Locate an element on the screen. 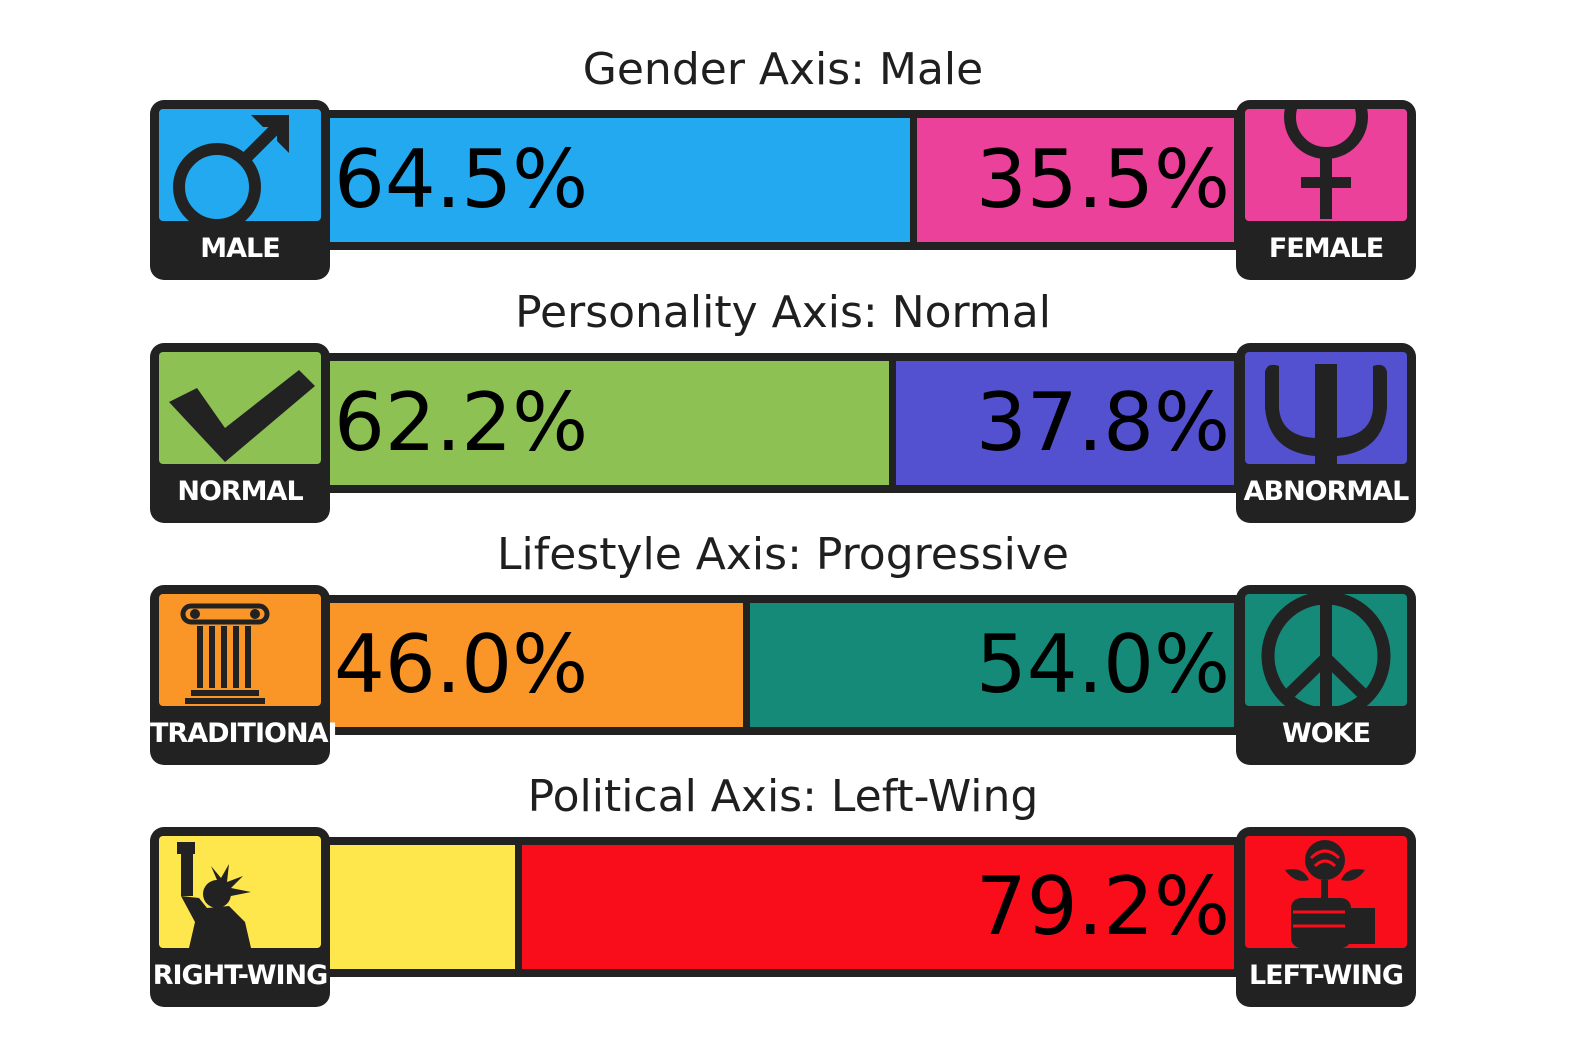 The image size is (1586, 1042). axis-bar: 46.0% 54.0% is located at coordinates (782, 665).